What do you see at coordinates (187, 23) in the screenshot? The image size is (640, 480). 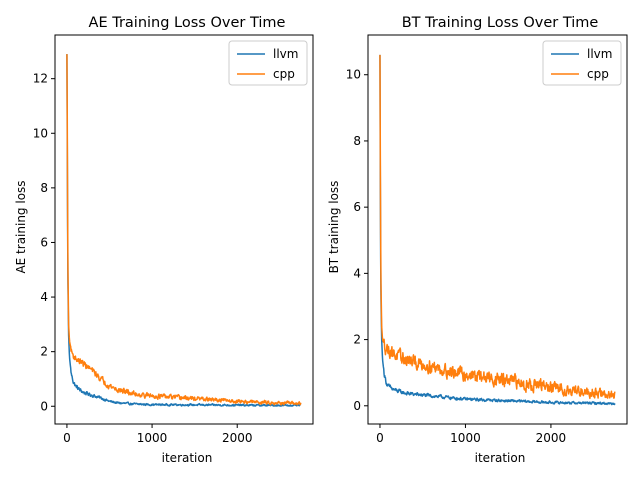 I see `chart-title: AE Training Loss Over Time` at bounding box center [187, 23].